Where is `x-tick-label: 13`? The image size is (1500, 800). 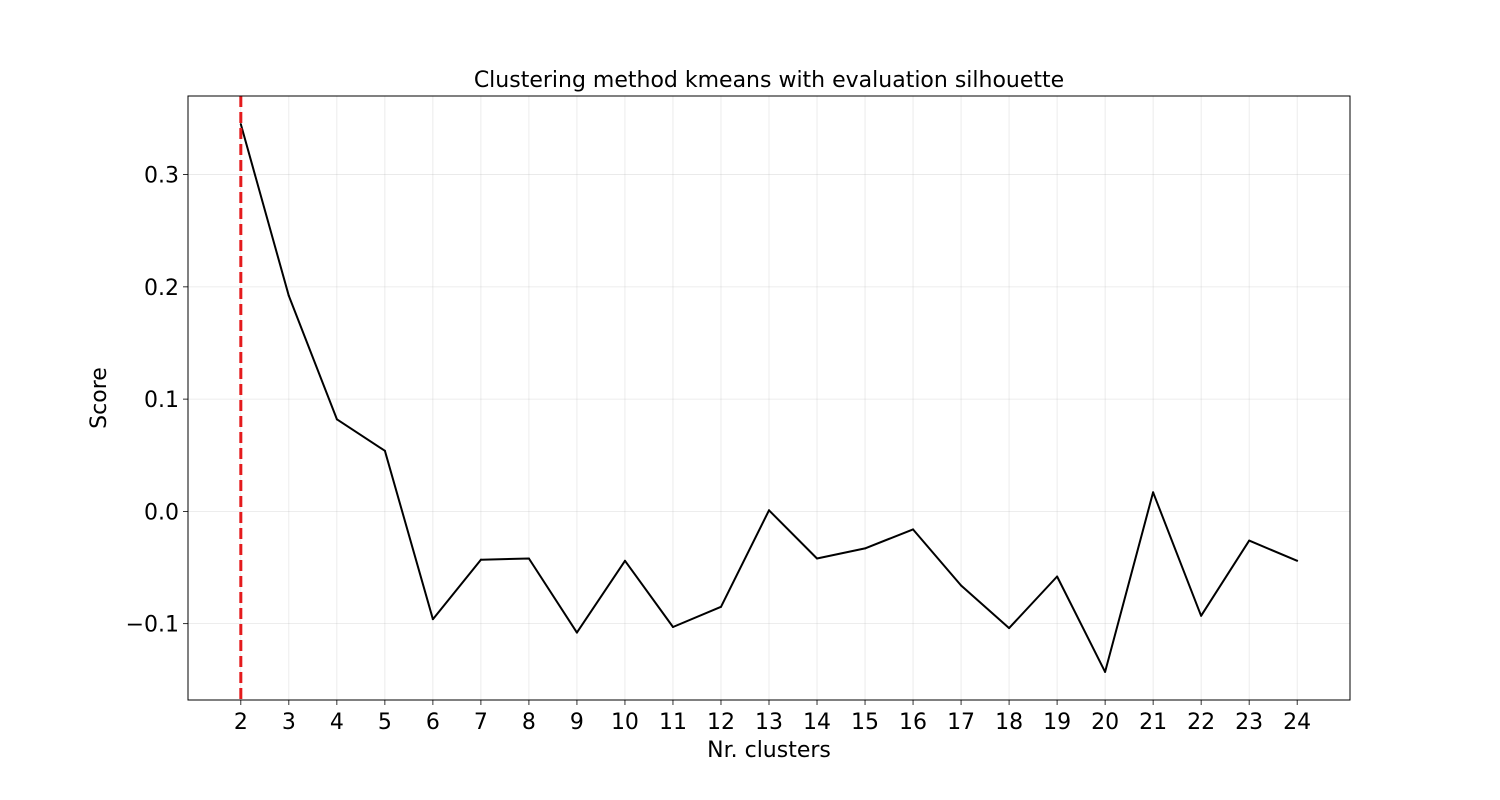
x-tick-label: 13 is located at coordinates (769, 722).